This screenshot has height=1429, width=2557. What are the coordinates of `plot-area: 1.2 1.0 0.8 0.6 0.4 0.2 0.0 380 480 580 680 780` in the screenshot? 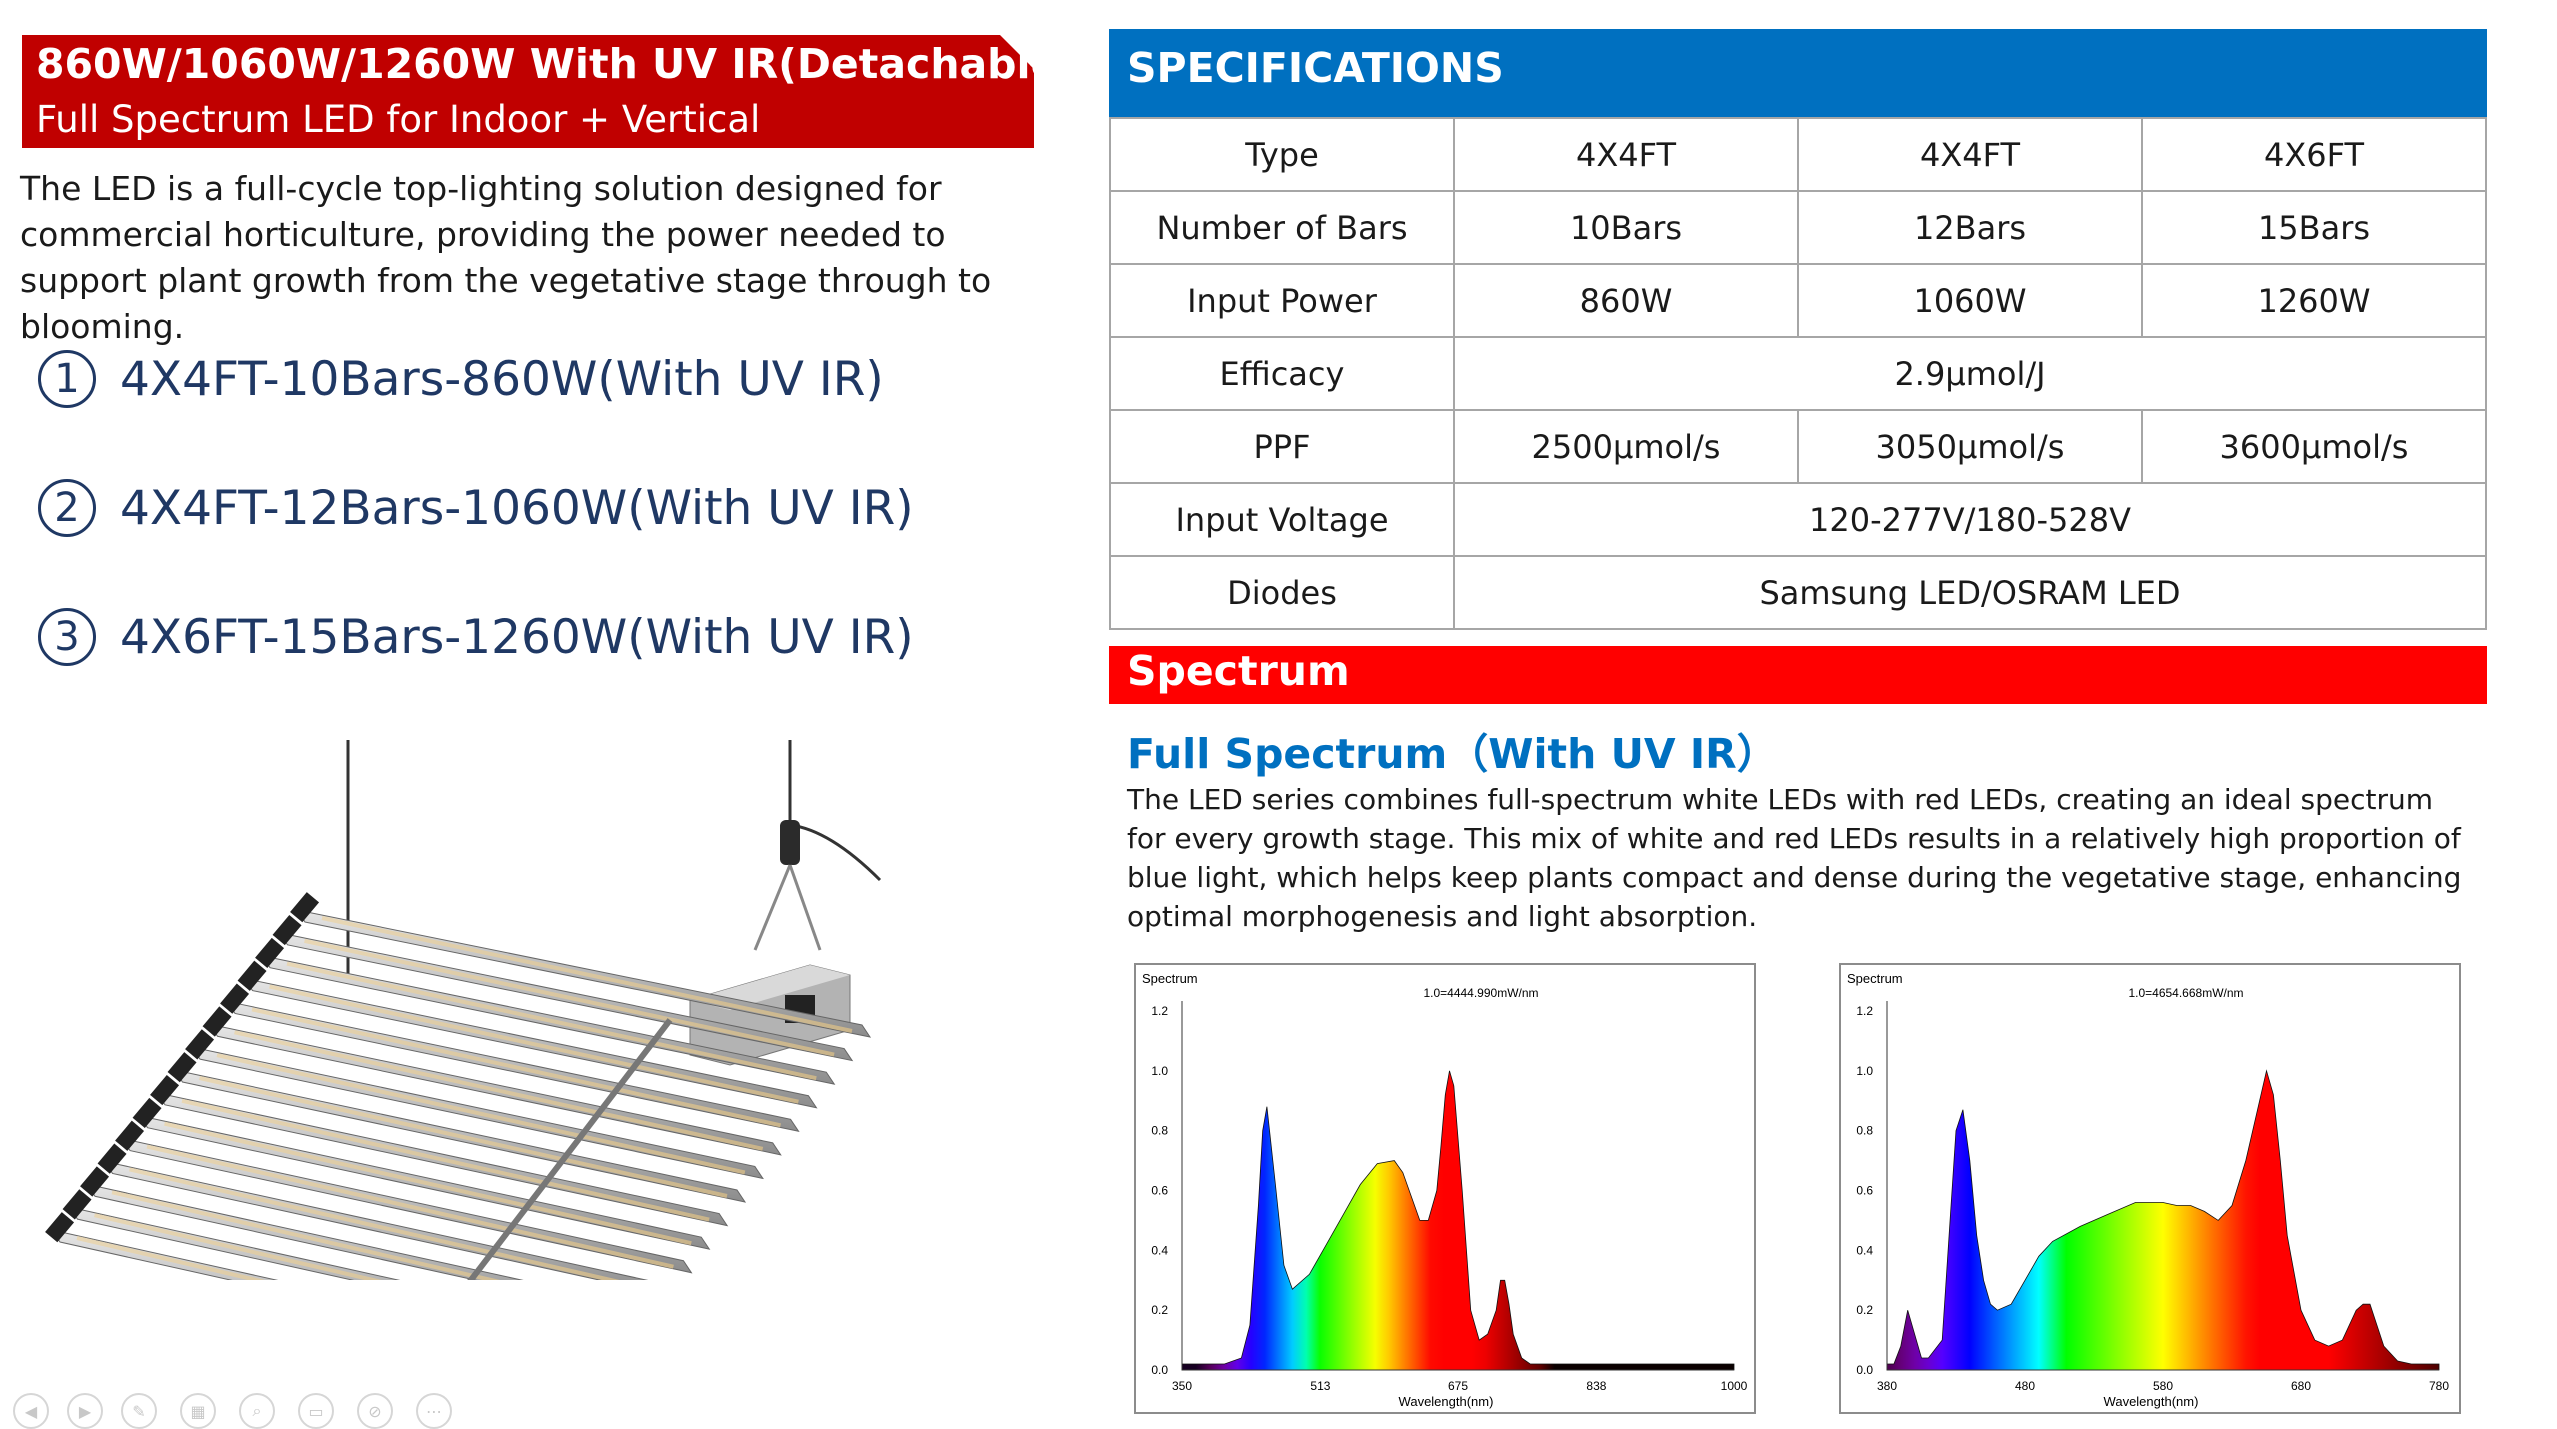 It's located at (2152, 1197).